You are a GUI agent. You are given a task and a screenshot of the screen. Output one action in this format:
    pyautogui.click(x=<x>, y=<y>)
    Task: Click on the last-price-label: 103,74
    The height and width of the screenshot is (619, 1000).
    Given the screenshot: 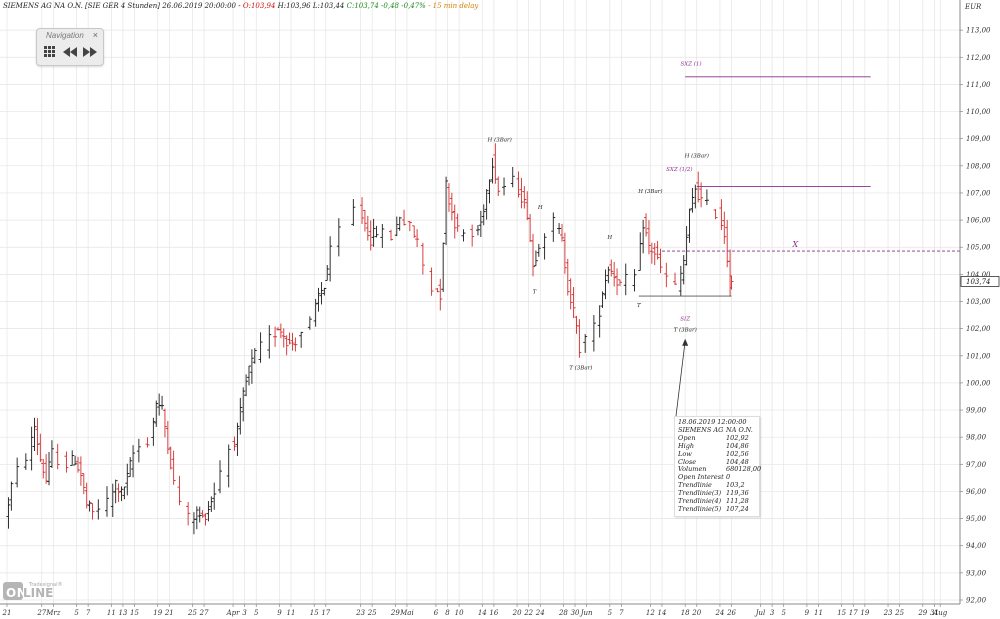 What is the action you would take?
    pyautogui.click(x=978, y=282)
    